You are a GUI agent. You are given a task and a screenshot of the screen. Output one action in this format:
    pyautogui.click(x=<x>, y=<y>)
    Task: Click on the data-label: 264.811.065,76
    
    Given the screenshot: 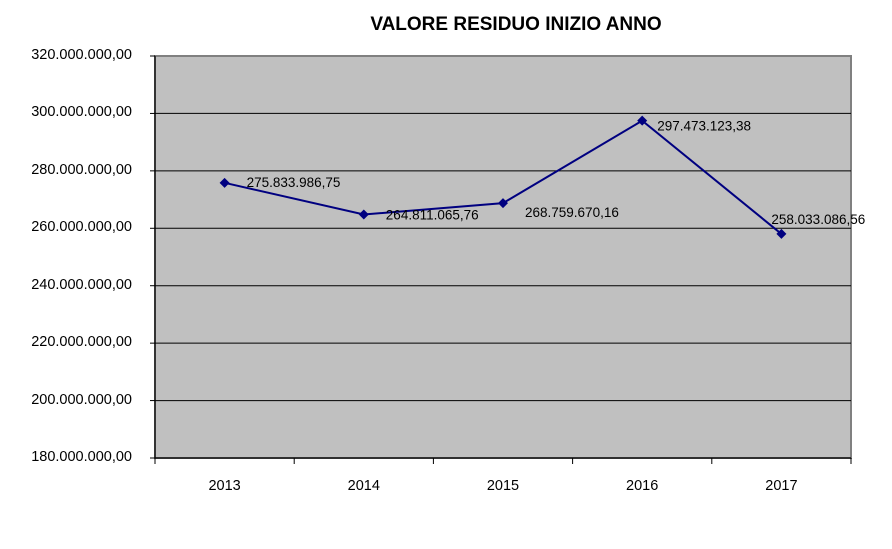 What is the action you would take?
    pyautogui.click(x=432, y=214)
    